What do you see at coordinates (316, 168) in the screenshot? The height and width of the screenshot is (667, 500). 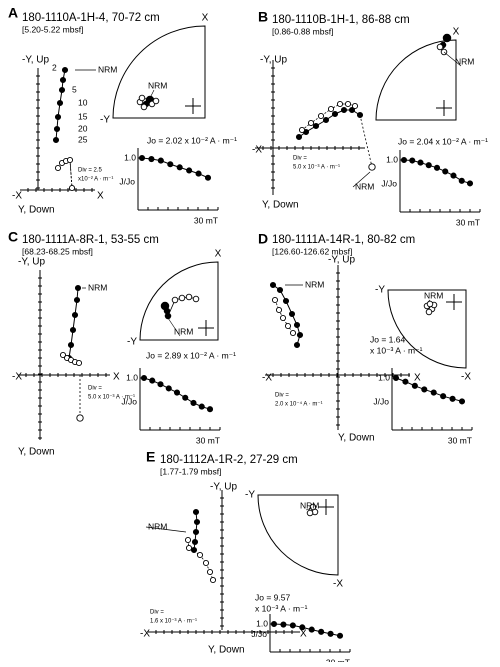 I see `div-label: 5.0 x 10⁻³ A · m⁻¹` at bounding box center [316, 168].